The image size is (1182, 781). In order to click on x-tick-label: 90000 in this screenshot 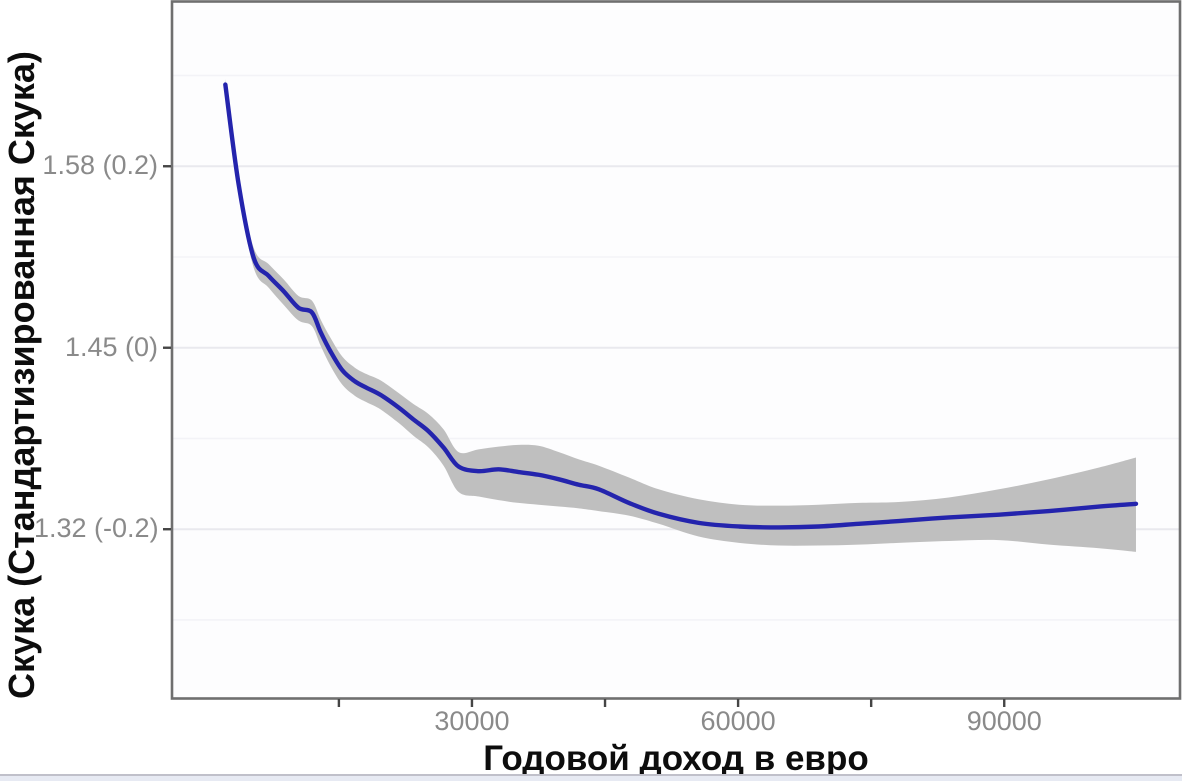, I will do `click(1004, 721)`.